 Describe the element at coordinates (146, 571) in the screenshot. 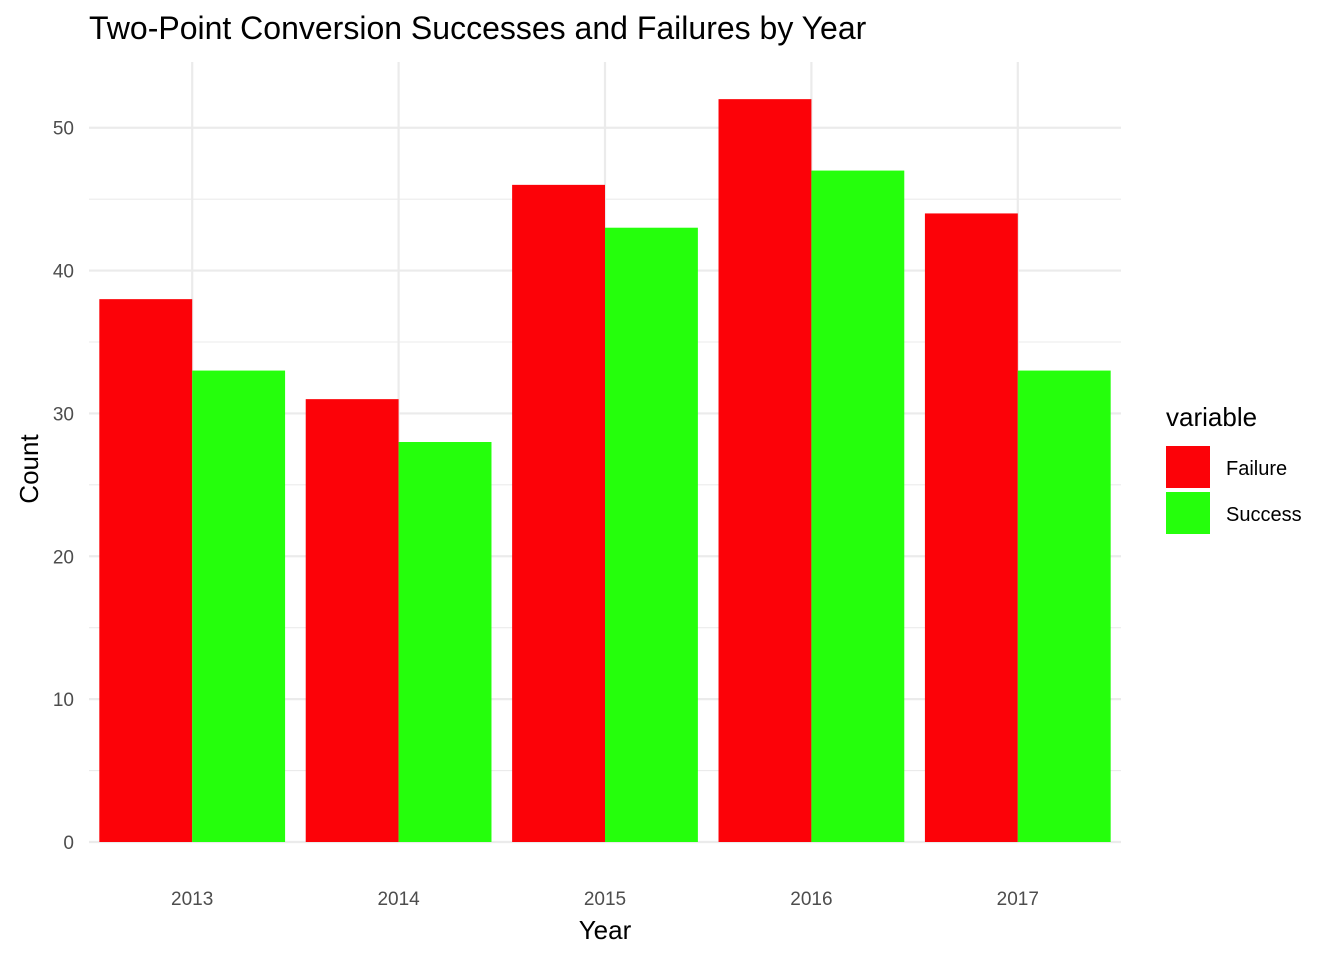

I see `bar-failure-2013` at that location.